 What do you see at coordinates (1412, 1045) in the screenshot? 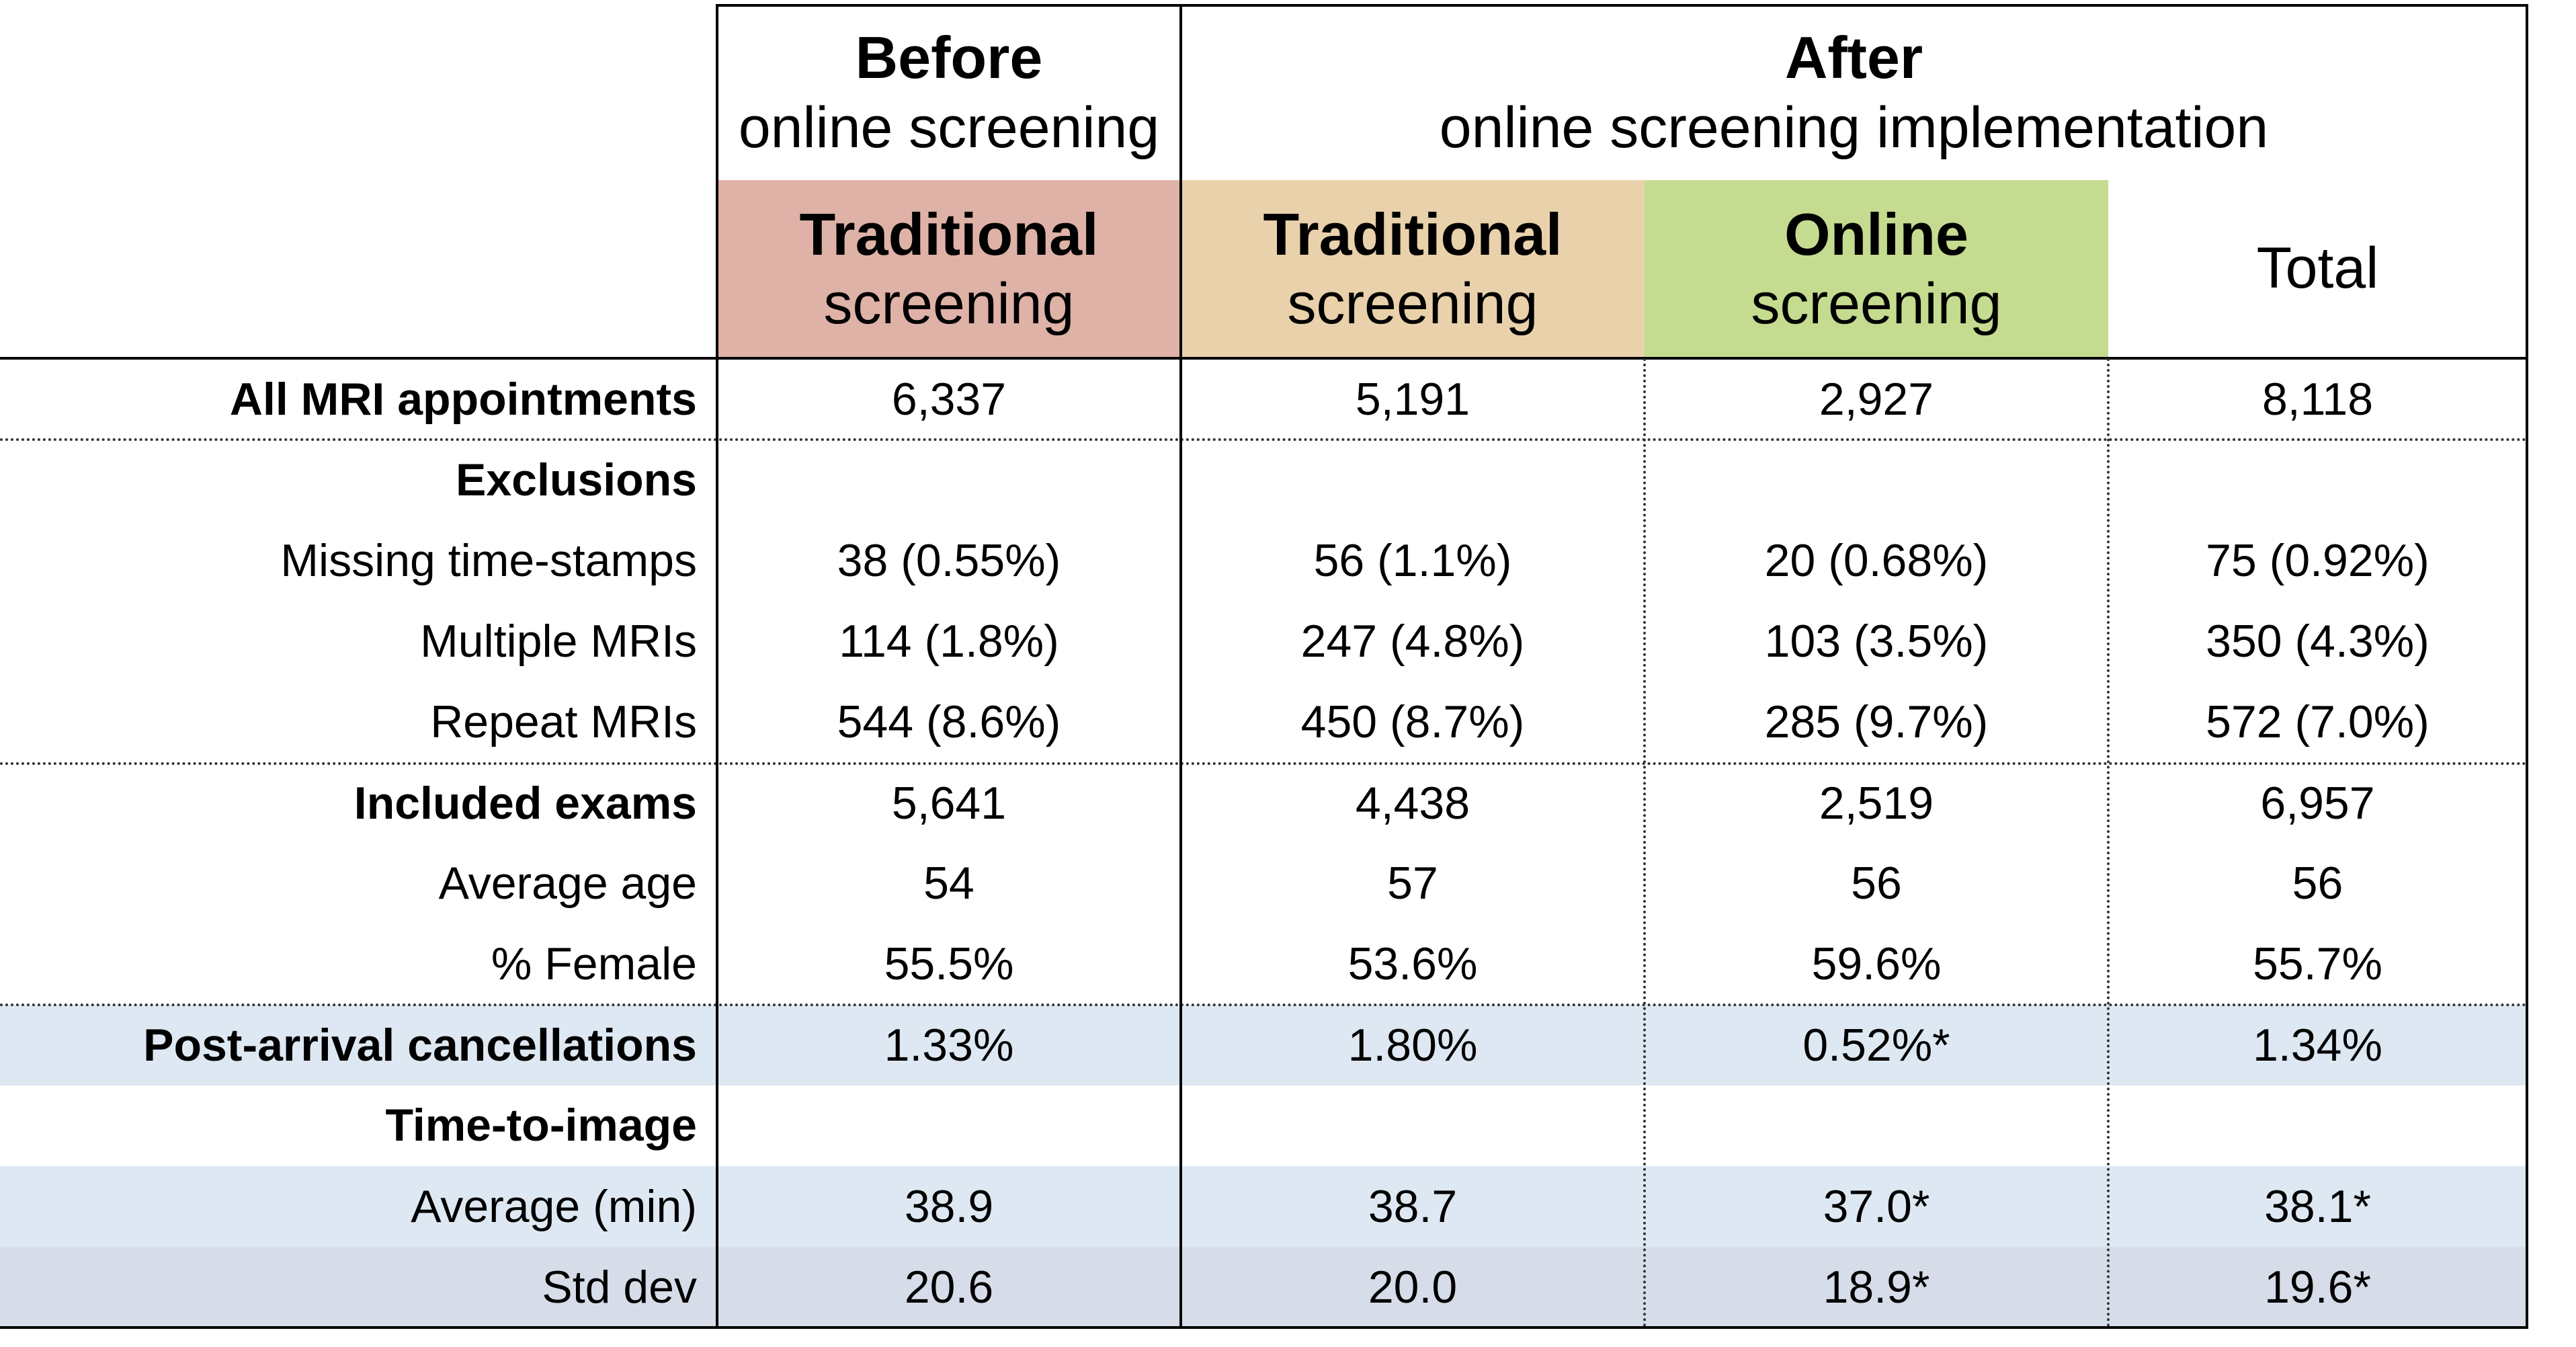
I see `table-cell: 1.80%` at bounding box center [1412, 1045].